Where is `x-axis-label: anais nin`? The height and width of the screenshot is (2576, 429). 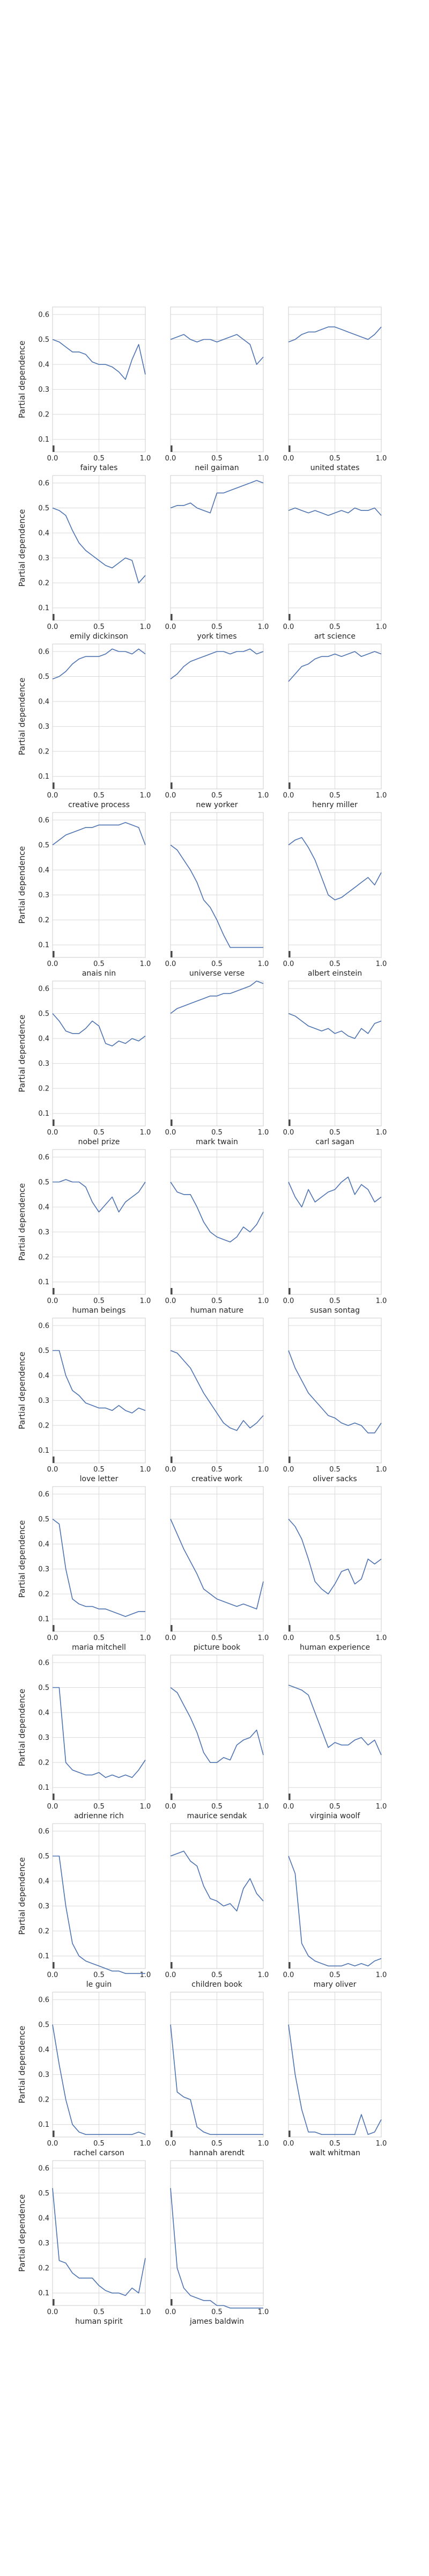 x-axis-label: anais nin is located at coordinates (99, 973).